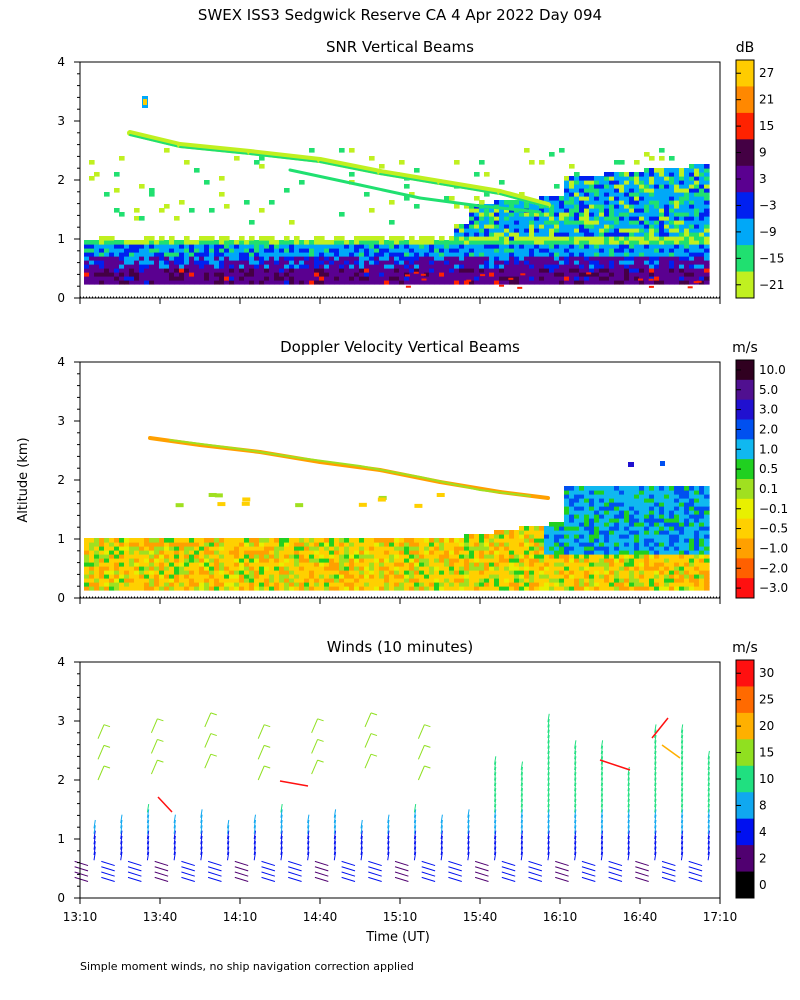 The width and height of the screenshot is (800, 1000). I want to click on snr-layer-band, so click(350, 168).